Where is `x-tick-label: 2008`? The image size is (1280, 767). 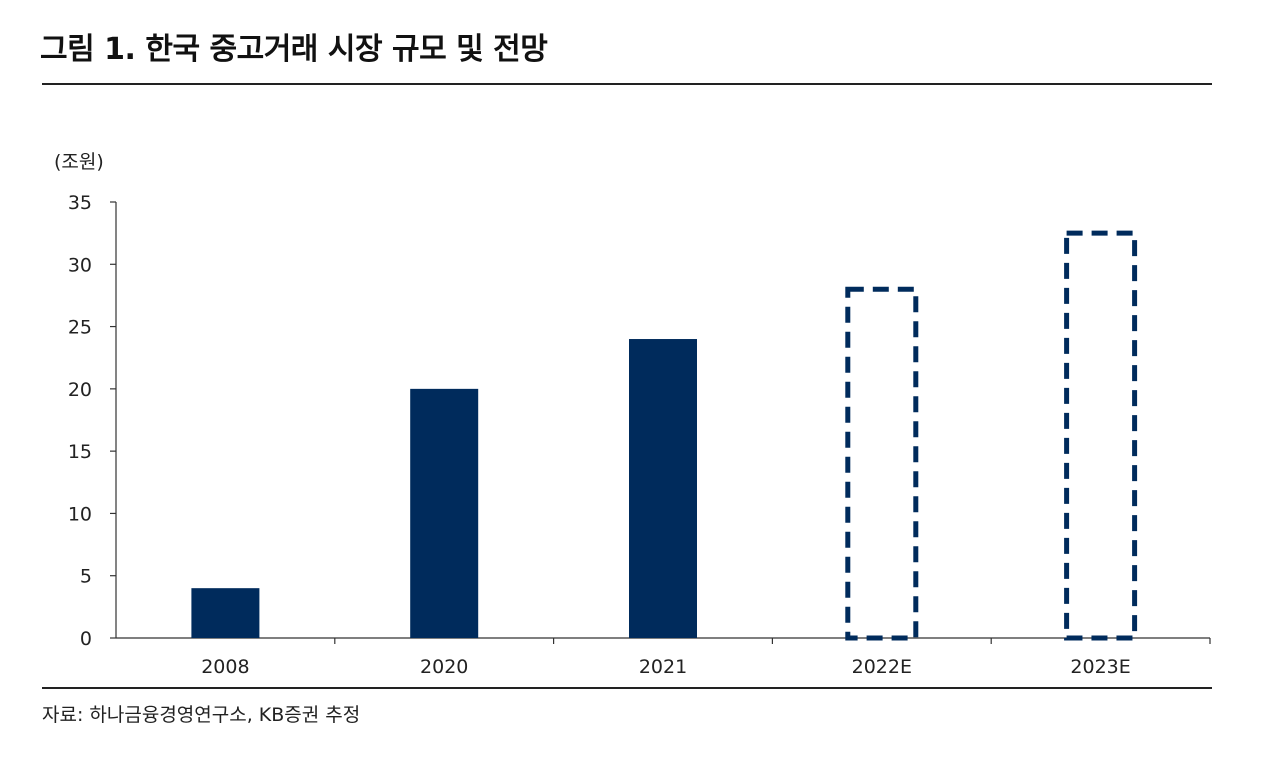
x-tick-label: 2008 is located at coordinates (225, 667).